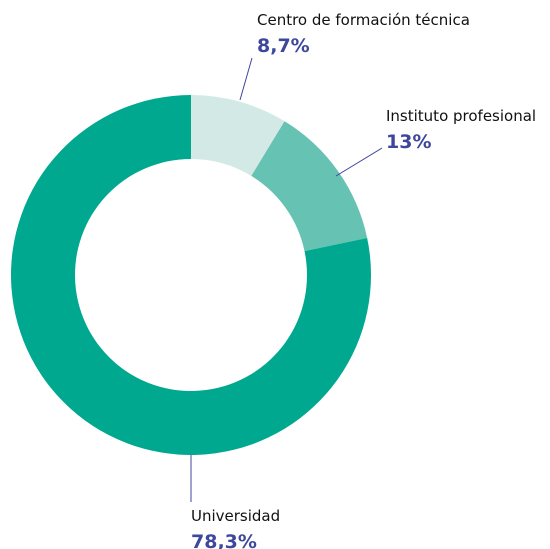 Image resolution: width=550 pixels, height=549 pixels. What do you see at coordinates (461, 116) in the screenshot?
I see `category-label: Instituto profesional` at bounding box center [461, 116].